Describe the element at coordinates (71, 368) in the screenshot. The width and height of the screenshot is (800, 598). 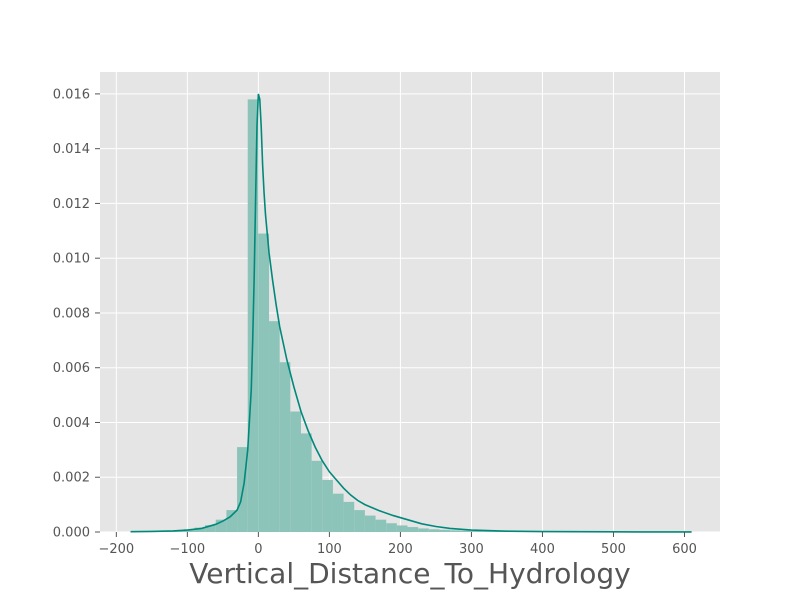
I see `y-tick-label: 0.006` at that location.